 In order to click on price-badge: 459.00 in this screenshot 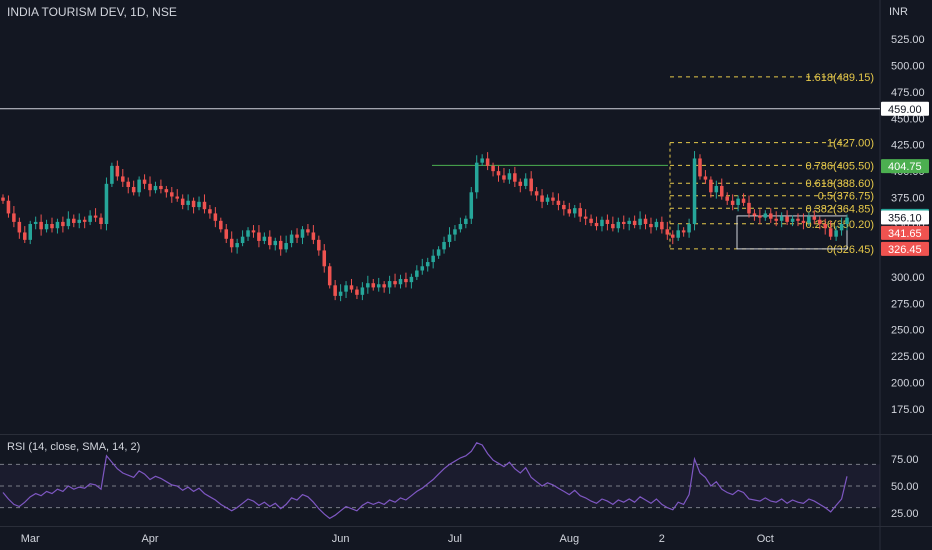, I will do `click(905, 108)`.